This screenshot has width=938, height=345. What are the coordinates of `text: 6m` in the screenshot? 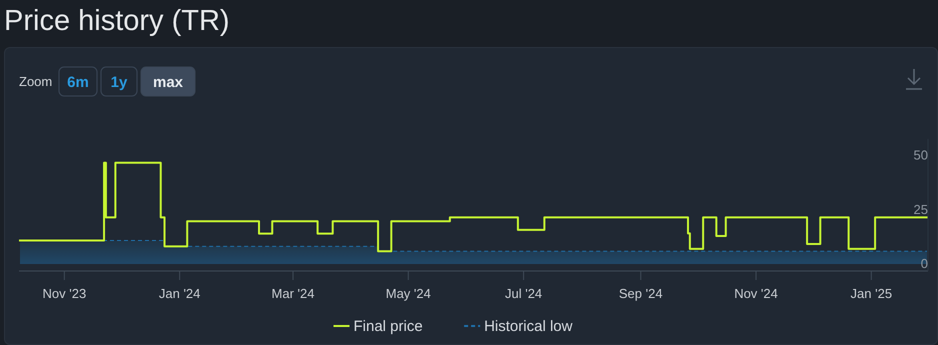 It's located at (78, 82).